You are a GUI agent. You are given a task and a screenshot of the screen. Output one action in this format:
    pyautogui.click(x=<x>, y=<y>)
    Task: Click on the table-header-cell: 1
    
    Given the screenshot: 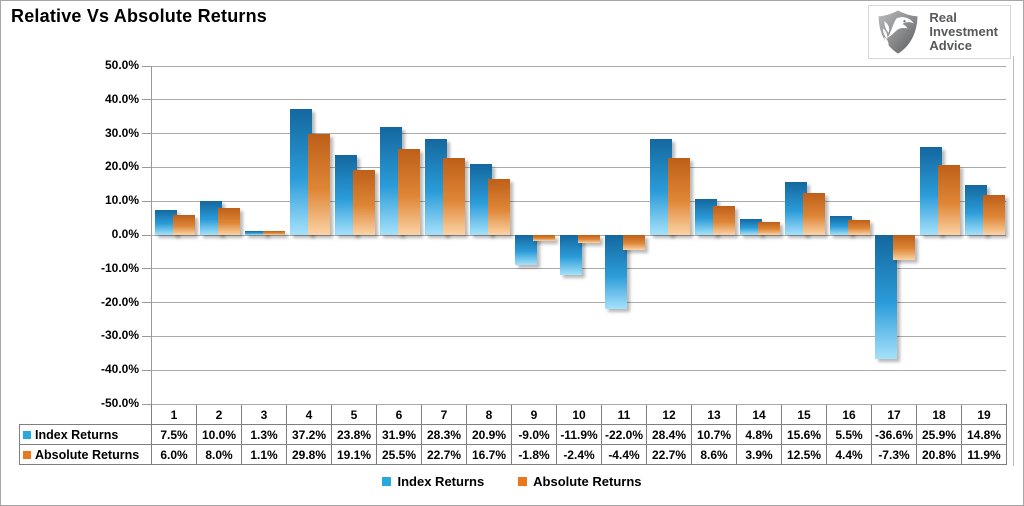 What is the action you would take?
    pyautogui.click(x=174, y=414)
    